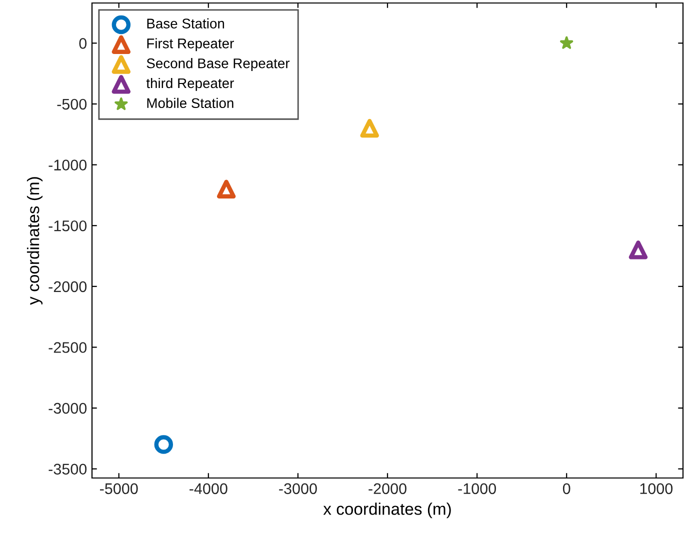  Describe the element at coordinates (34, 241) in the screenshot. I see `y-axis-title: y coordinates (m)` at that location.